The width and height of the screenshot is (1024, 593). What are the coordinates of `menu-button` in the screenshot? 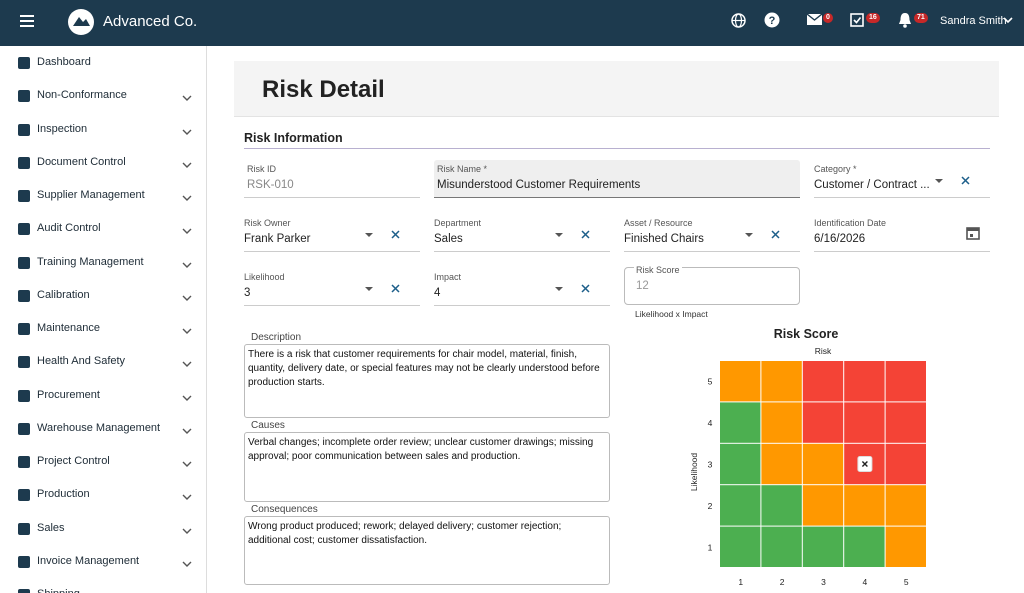 It's located at (27, 21).